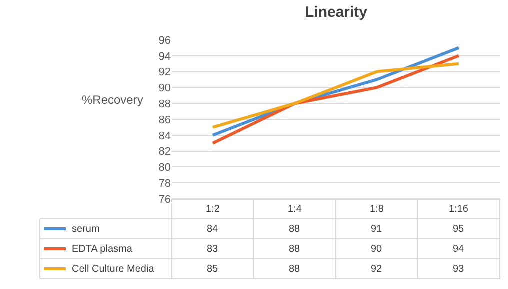 The height and width of the screenshot is (289, 508). What do you see at coordinates (377, 209) in the screenshot?
I see `x-tick-label: 1:8` at bounding box center [377, 209].